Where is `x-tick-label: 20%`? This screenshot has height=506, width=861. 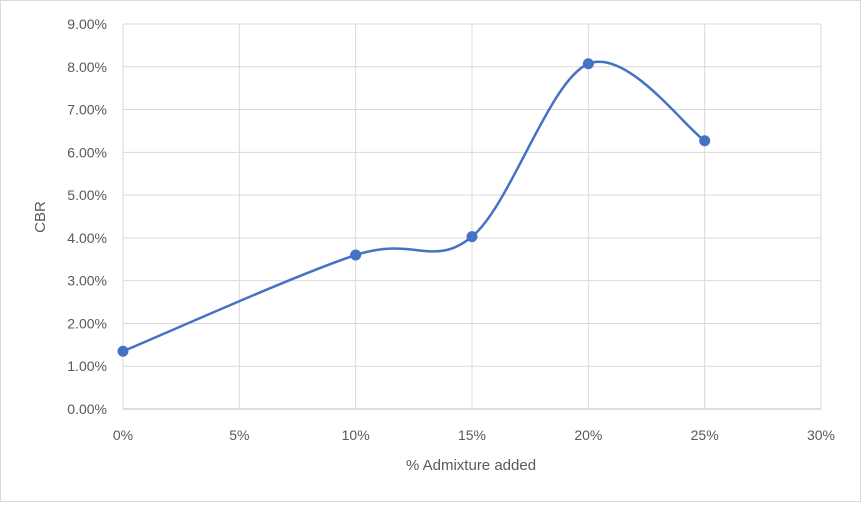
x-tick-label: 20% is located at coordinates (588, 435).